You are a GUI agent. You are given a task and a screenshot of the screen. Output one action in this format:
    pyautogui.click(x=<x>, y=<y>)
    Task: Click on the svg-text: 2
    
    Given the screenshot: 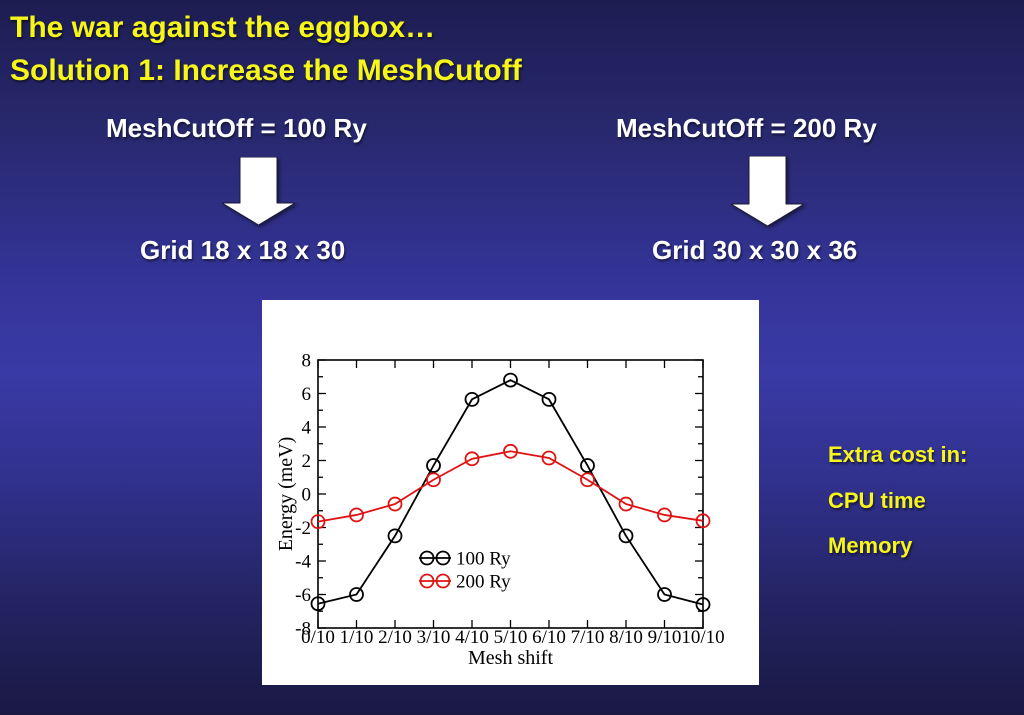 What is the action you would take?
    pyautogui.click(x=307, y=461)
    